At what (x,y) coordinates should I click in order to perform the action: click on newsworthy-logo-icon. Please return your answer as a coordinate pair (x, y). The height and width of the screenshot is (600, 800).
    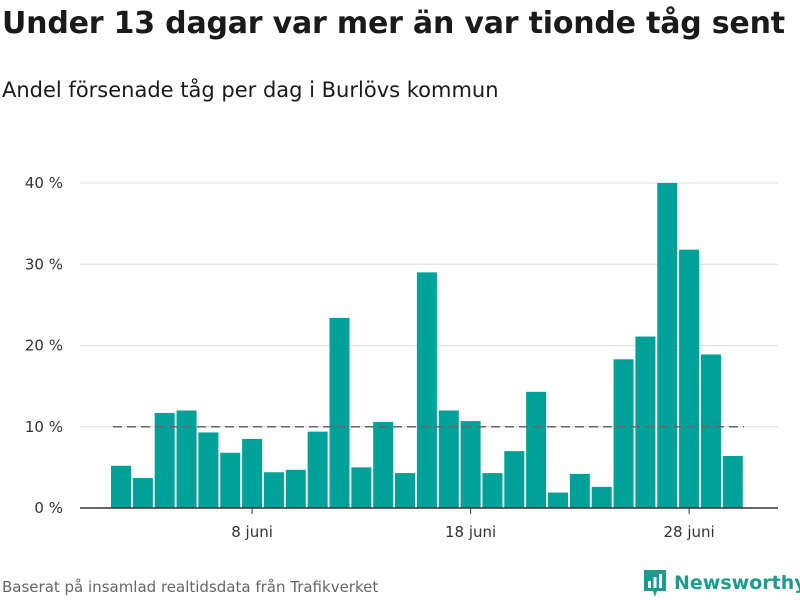
    Looking at the image, I should click on (655, 583).